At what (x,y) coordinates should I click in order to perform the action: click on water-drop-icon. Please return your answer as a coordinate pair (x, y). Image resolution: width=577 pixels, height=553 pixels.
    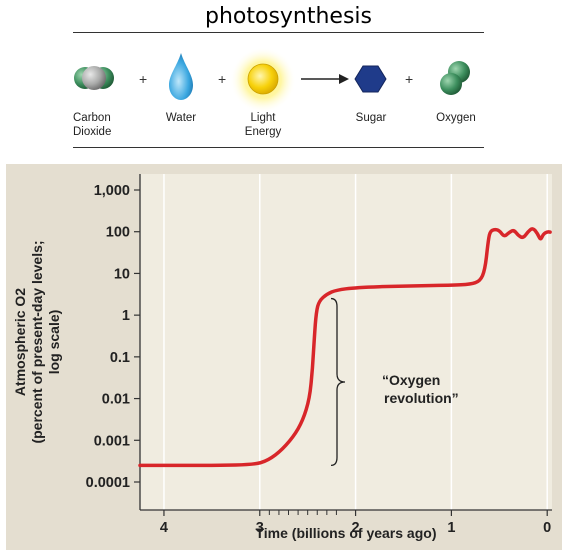
    Looking at the image, I should click on (181, 76).